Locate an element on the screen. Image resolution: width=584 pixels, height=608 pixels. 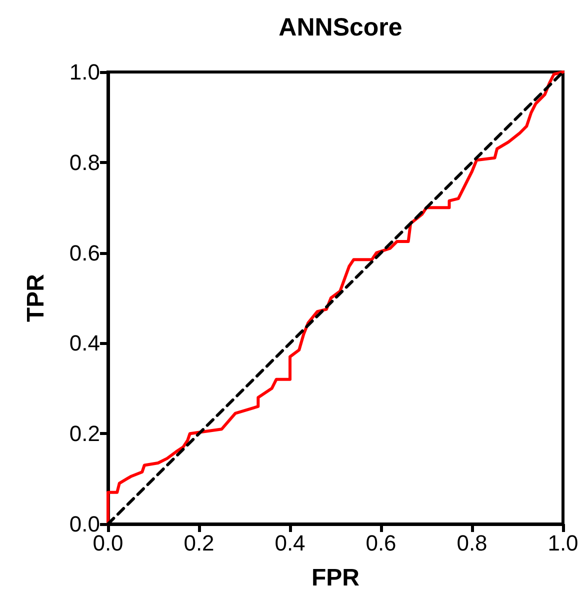
x-tick-label: 0.4 is located at coordinates (290, 543).